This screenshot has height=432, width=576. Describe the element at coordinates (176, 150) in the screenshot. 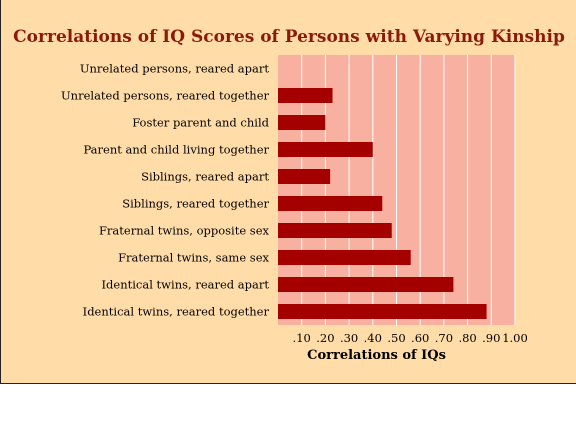

I see `category-label: Parent and child living together` at that location.